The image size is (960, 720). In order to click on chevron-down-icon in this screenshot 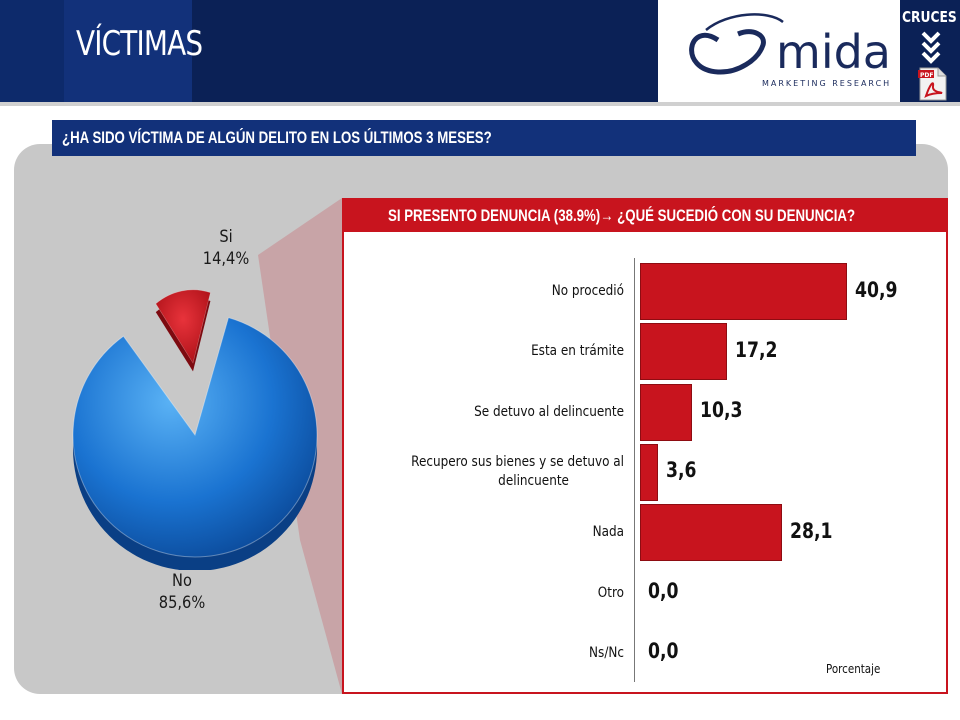, I will do `click(931, 47)`.